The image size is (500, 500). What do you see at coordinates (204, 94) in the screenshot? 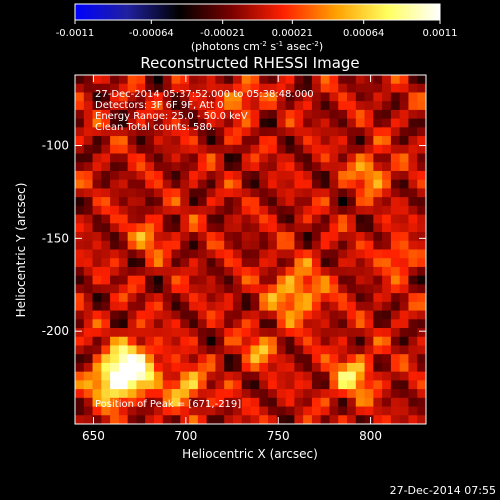
I see `annotation-time: 27-Dec-2014 05:37:52.000 to 05:38:48.000` at bounding box center [204, 94].